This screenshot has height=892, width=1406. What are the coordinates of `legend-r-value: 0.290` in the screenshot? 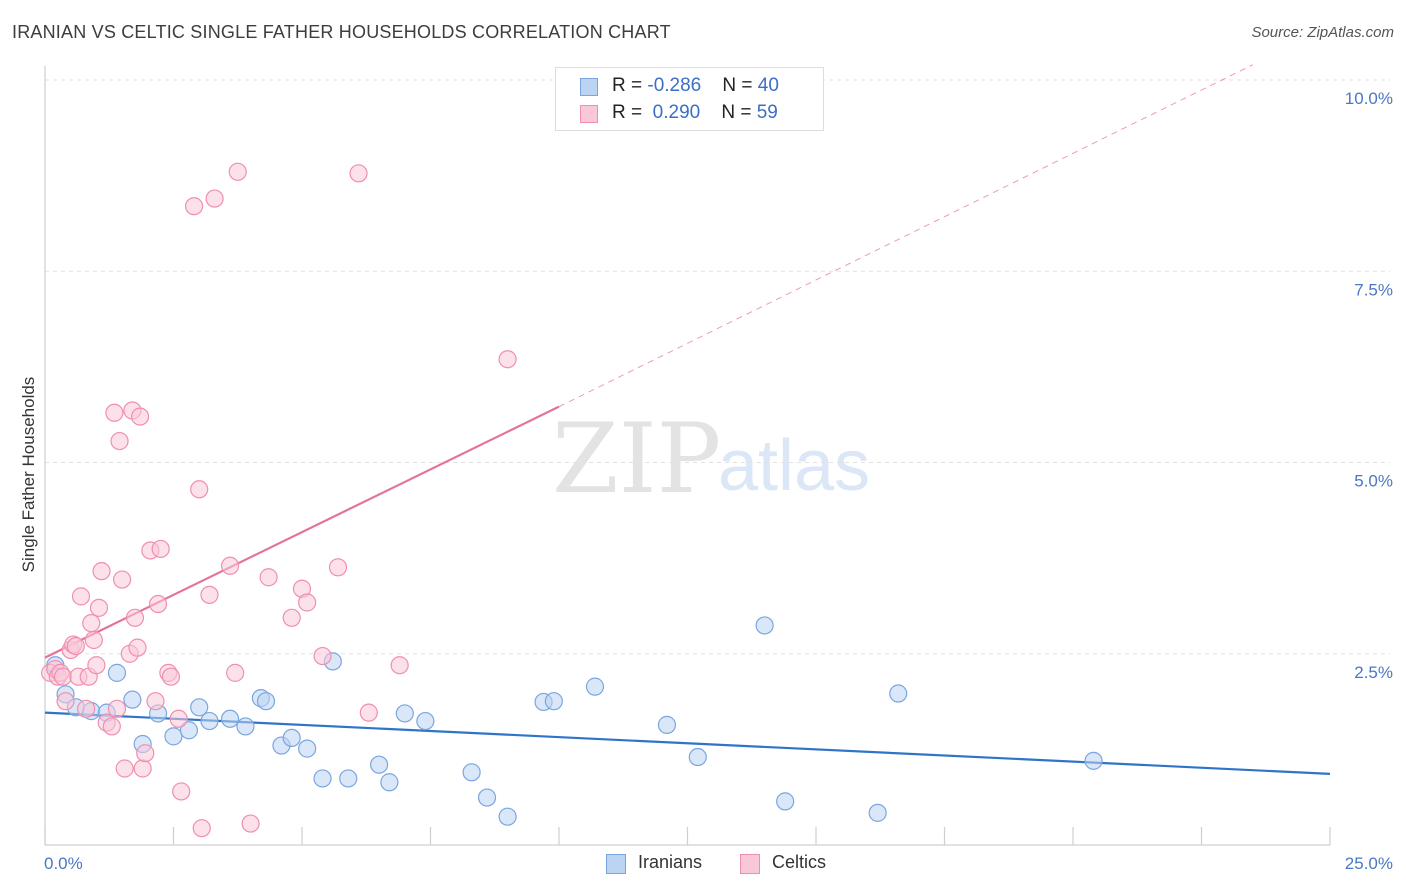 It's located at (674, 112).